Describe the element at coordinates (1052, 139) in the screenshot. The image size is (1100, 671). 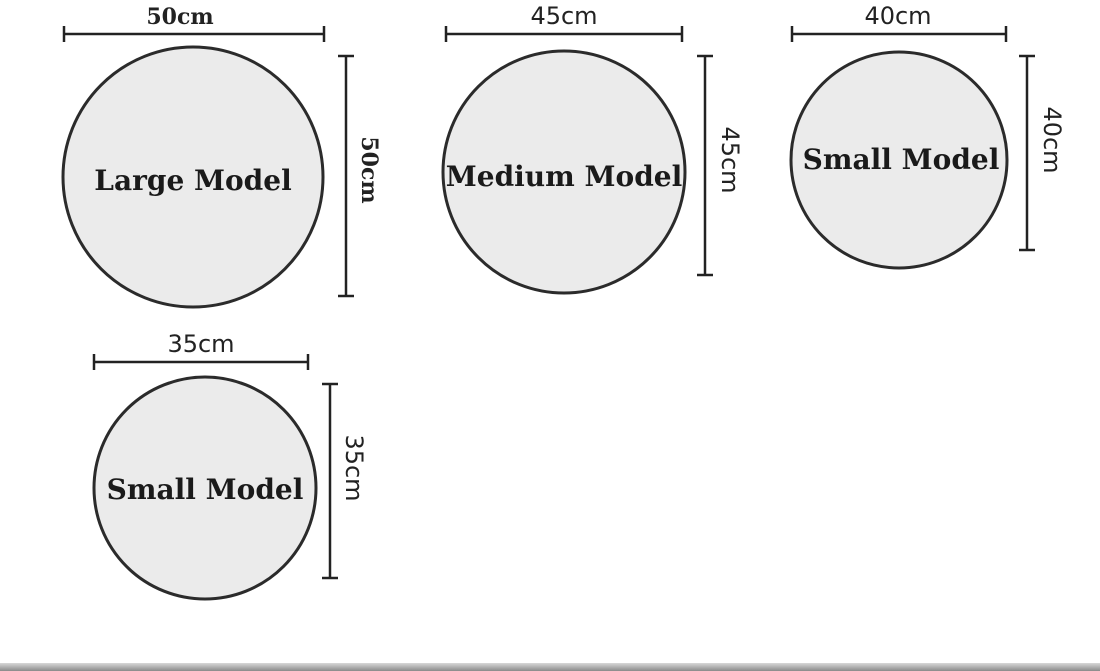
I see `height-dimension-label: 40cm` at that location.